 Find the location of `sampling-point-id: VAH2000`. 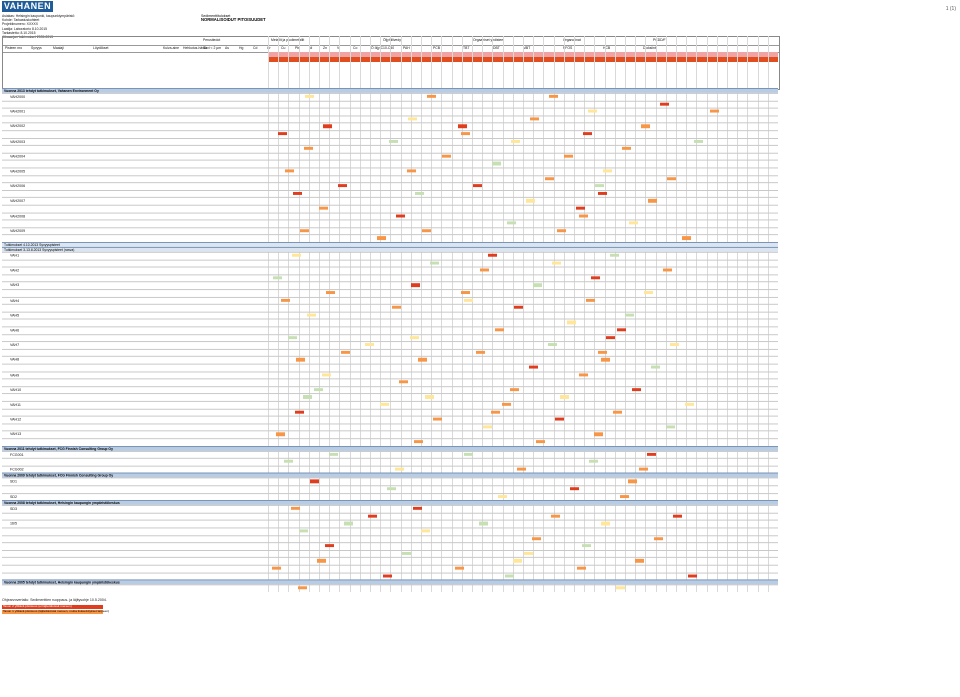

sampling-point-id: VAH2000 is located at coordinates (18, 96).